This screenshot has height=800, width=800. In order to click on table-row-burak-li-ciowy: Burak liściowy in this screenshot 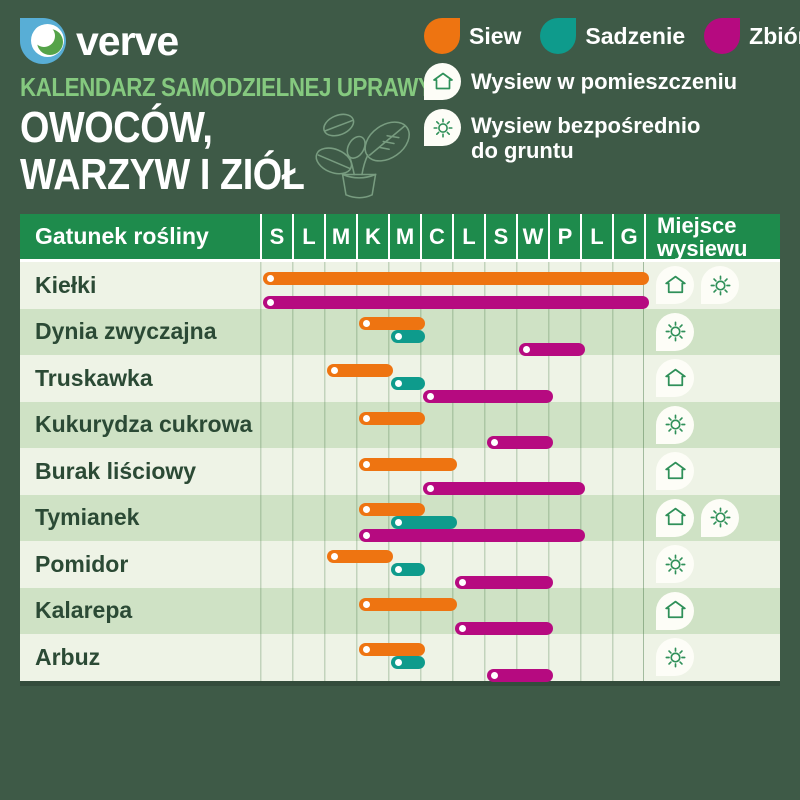, I will do `click(400, 471)`.